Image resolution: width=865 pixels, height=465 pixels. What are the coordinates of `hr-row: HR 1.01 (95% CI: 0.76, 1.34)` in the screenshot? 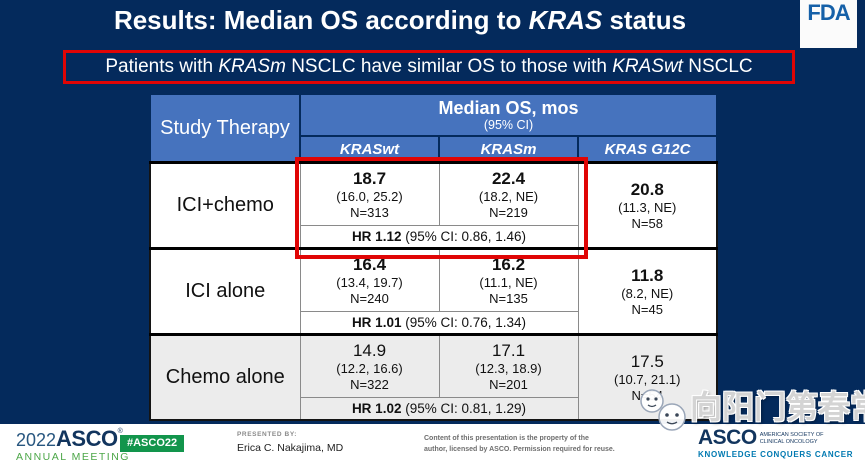 It's located at (433, 323).